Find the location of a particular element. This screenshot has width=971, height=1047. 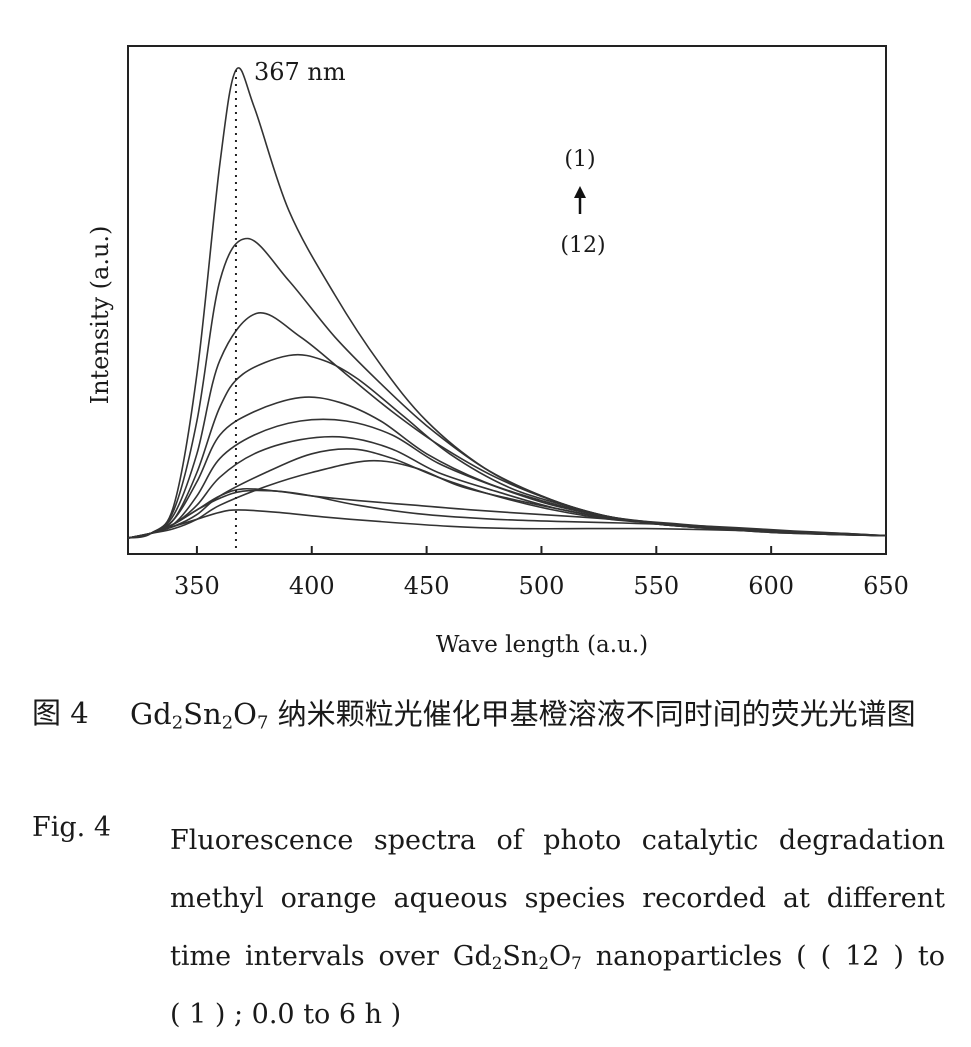

arrow-up-icon is located at coordinates (580, 200).